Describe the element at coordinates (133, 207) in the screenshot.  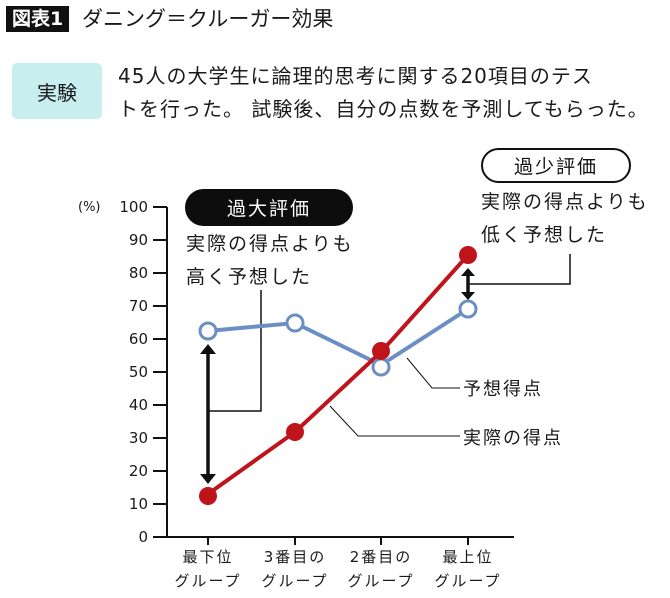
I see `y-tick-label: 100` at that location.